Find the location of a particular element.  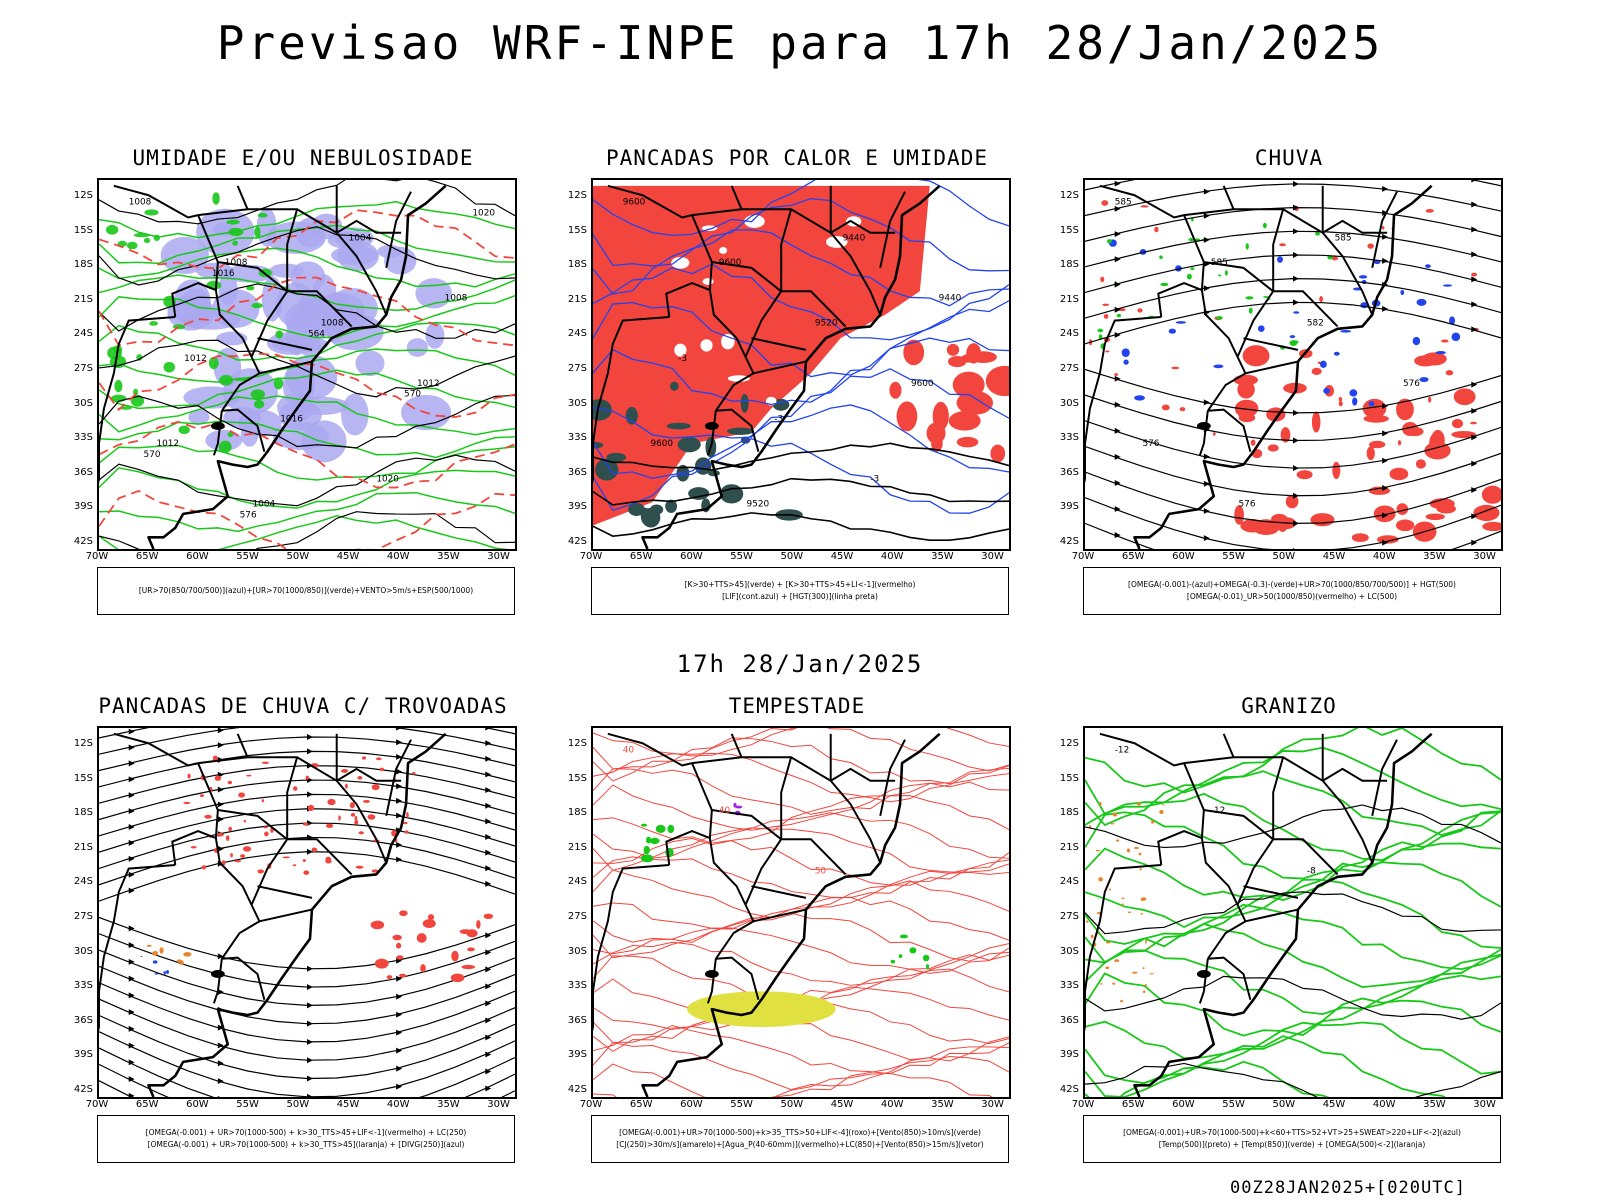

contour-label: 564 is located at coordinates (316, 334).